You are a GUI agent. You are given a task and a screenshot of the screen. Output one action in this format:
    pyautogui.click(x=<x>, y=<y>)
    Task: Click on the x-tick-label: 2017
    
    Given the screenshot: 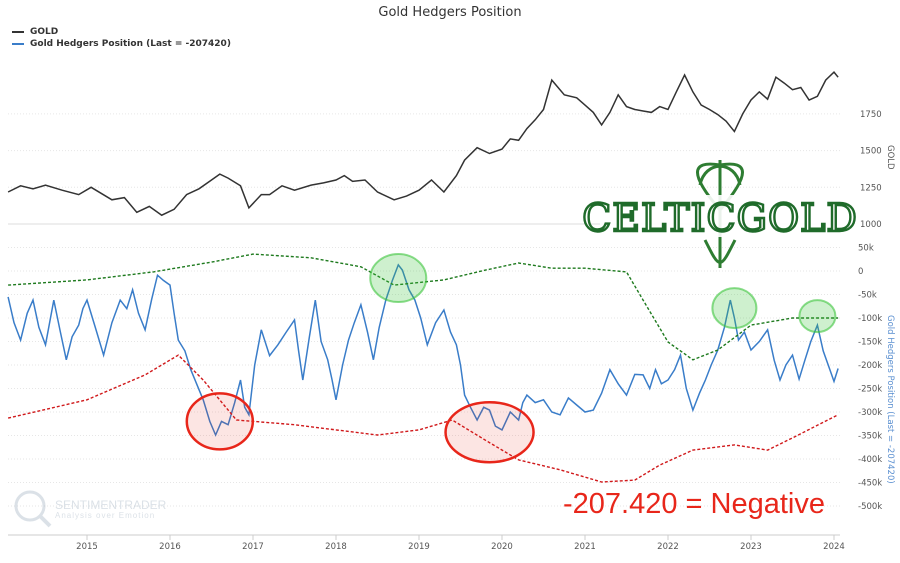 What is the action you would take?
    pyautogui.click(x=253, y=547)
    